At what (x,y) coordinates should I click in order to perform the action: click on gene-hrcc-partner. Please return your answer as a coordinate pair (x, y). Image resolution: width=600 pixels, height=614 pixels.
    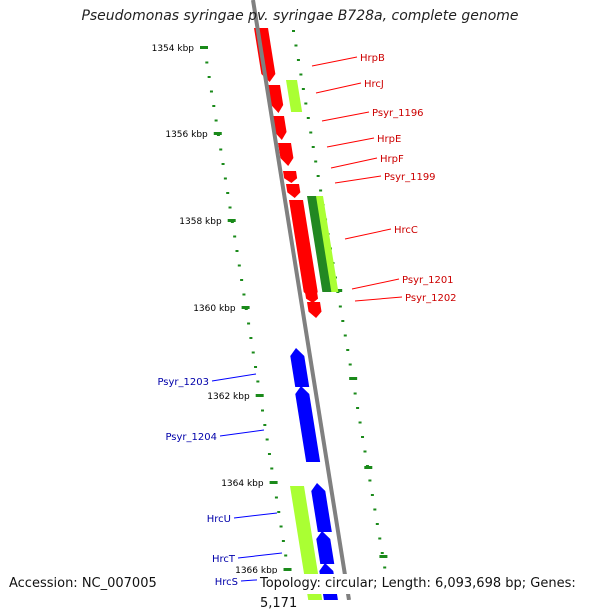
    Looking at the image, I should click on (303, 250).